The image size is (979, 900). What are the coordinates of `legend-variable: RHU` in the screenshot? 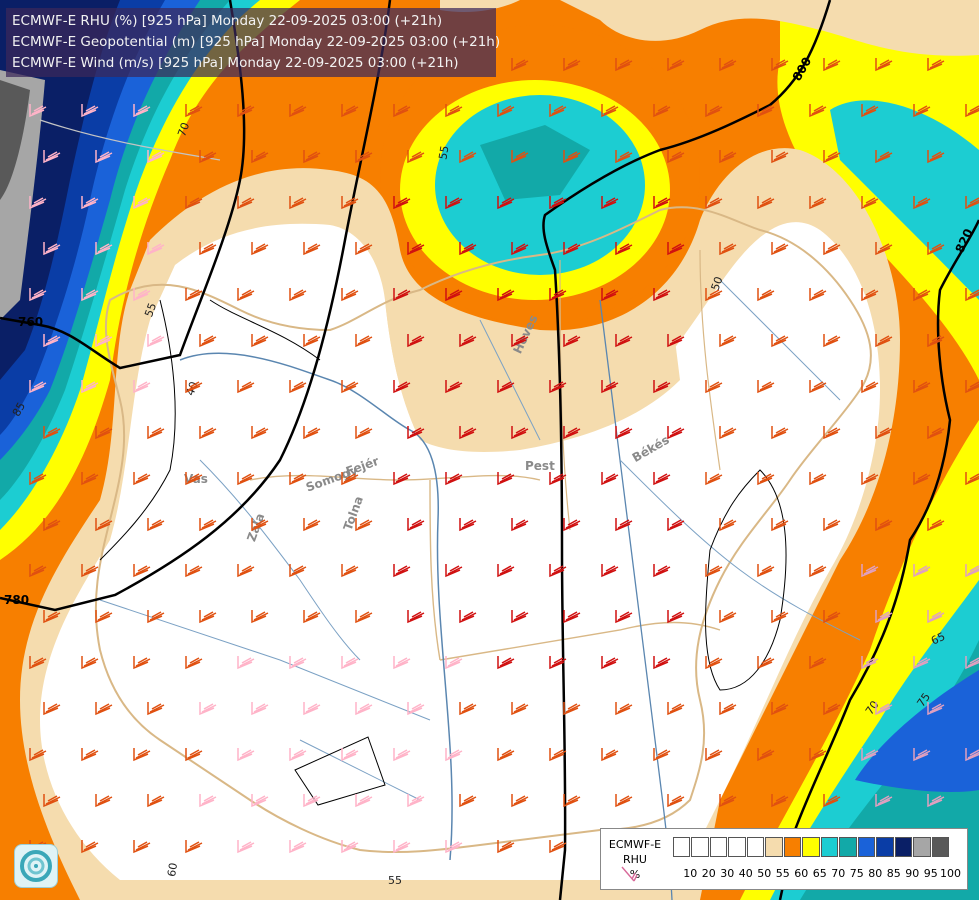 It's located at (635, 859).